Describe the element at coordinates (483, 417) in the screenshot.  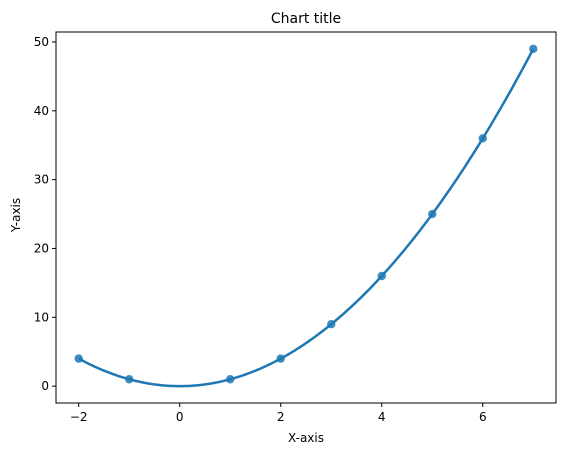
I see `x-tick-label: 6` at that location.